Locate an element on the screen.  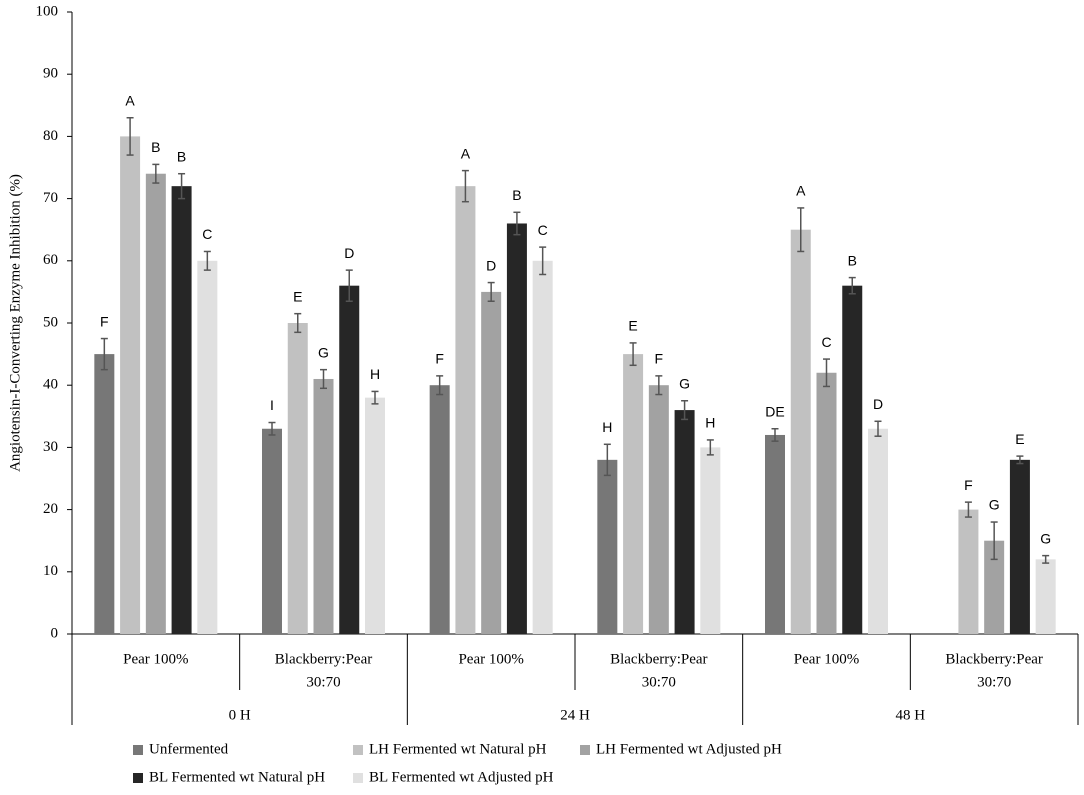
y-tick-label: 20 is located at coordinates (50, 509).